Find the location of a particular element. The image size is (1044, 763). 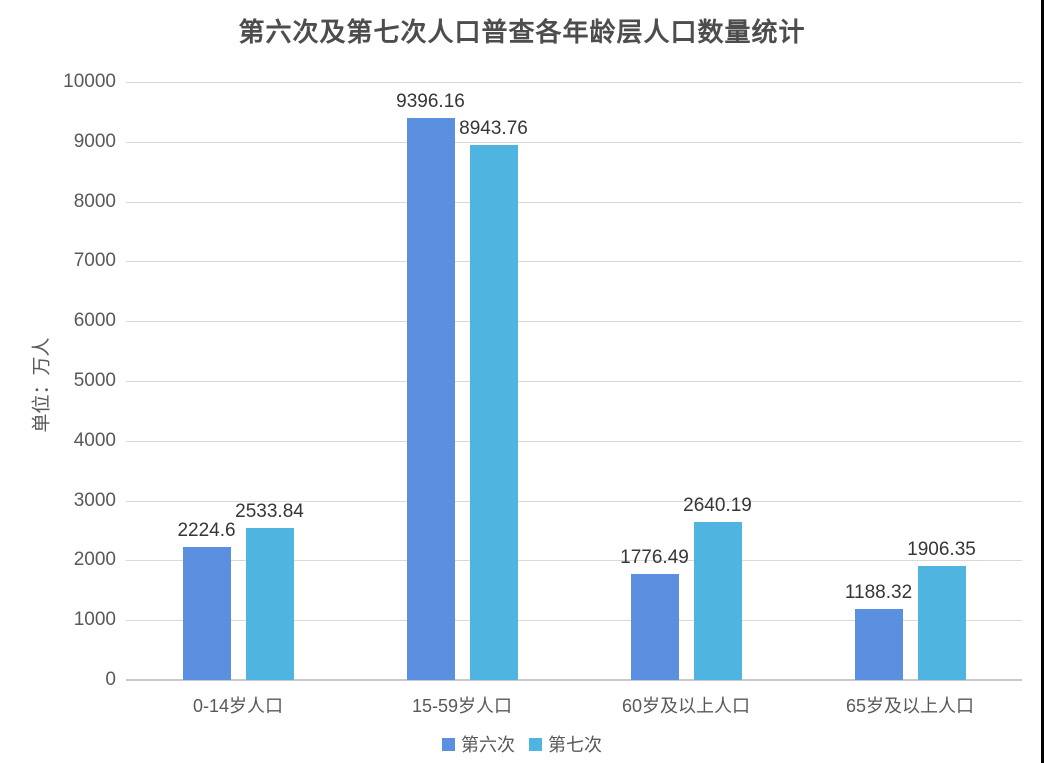

legend-item: 第六次 is located at coordinates (478, 744).